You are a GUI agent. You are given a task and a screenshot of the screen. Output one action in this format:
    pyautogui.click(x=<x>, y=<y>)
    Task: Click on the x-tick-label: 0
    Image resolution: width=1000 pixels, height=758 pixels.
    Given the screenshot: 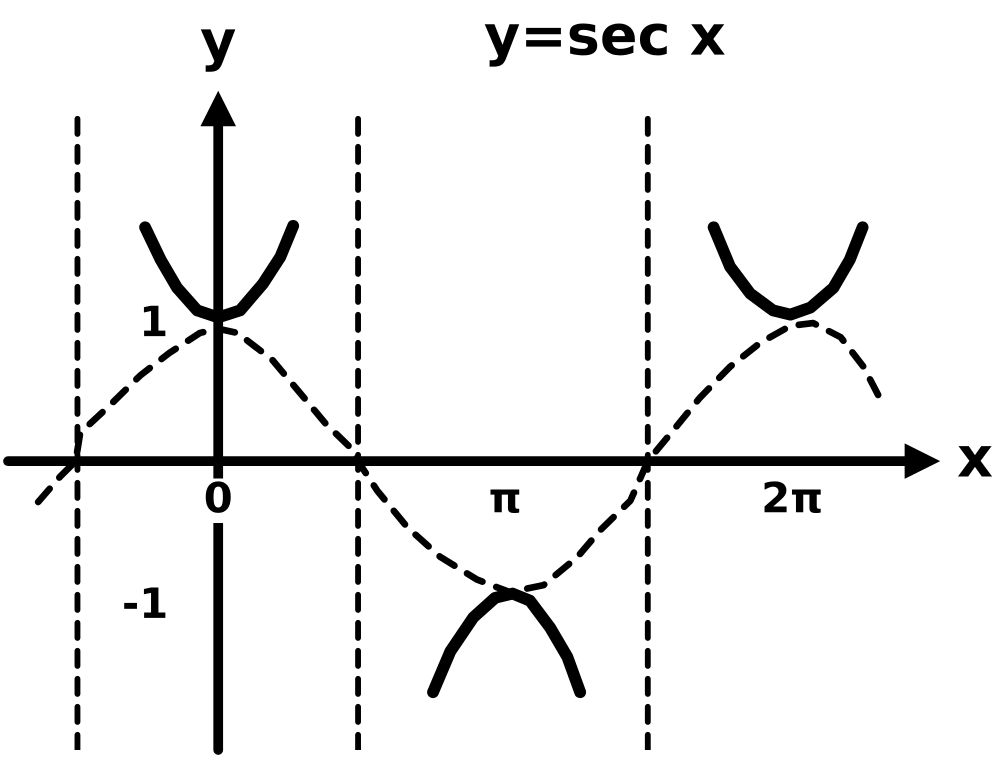 What is the action you would take?
    pyautogui.click(x=218, y=497)
    